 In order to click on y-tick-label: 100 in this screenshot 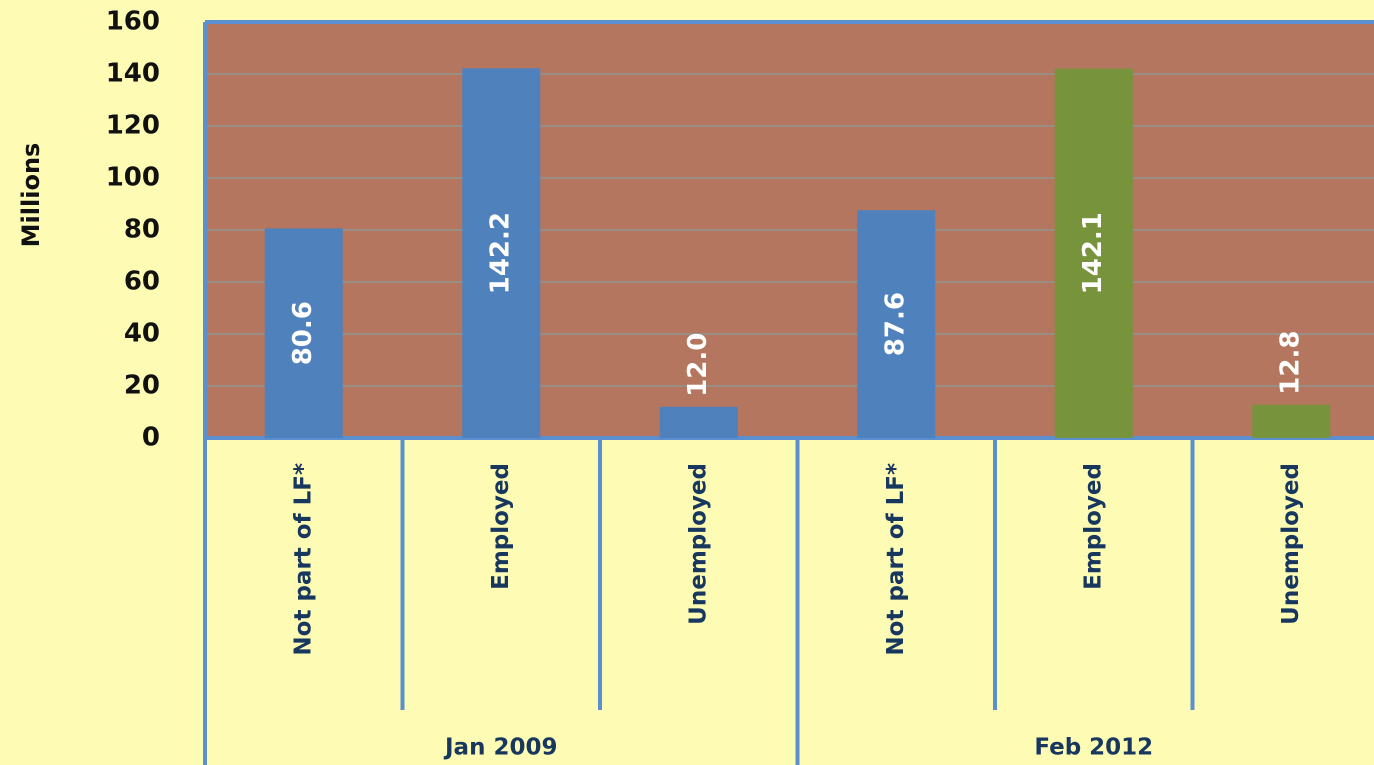, I will do `click(133, 178)`.